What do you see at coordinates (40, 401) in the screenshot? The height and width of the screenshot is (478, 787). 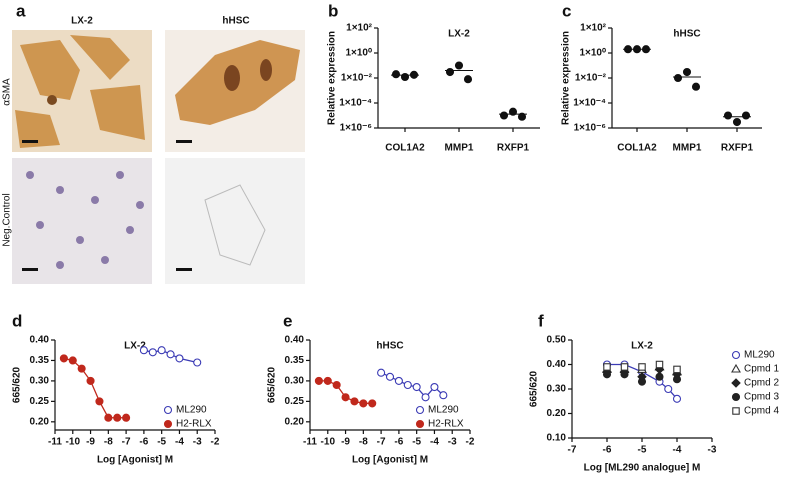 I see `y-tick-label: 0.25` at bounding box center [40, 401].